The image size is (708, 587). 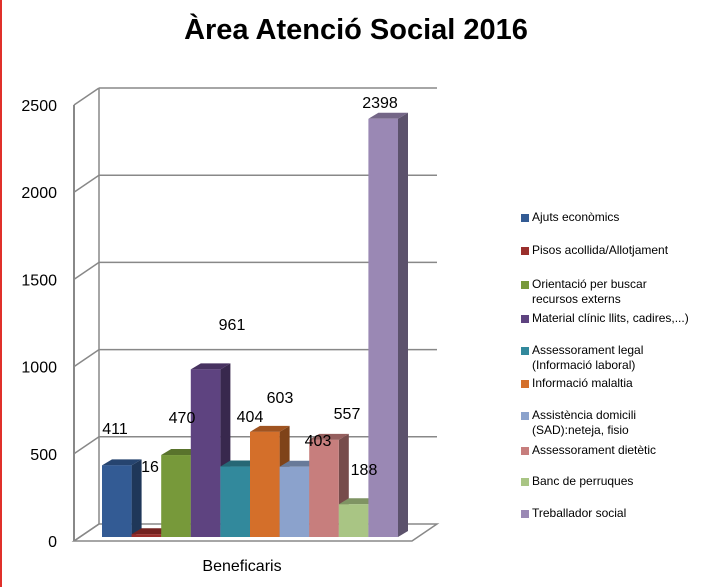 I want to click on legend-label: Orientació per buscar recursos externs, so click(x=589, y=291).